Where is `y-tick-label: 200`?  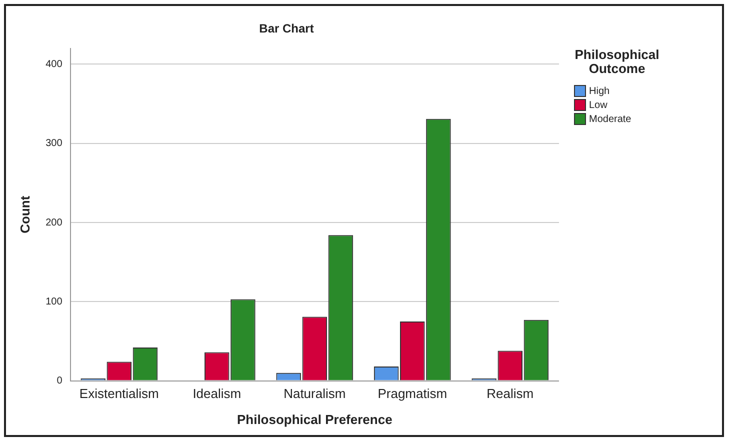
y-tick-label: 200 is located at coordinates (54, 222).